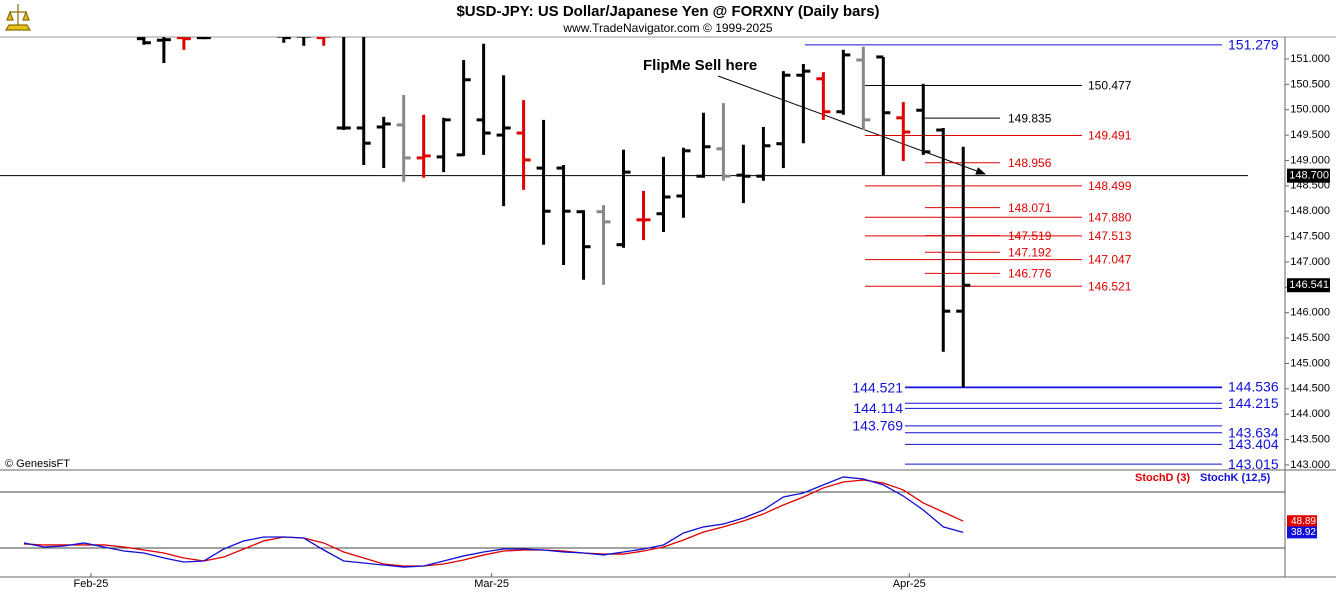  What do you see at coordinates (877, 426) in the screenshot?
I see `level-label: 143.769` at bounding box center [877, 426].